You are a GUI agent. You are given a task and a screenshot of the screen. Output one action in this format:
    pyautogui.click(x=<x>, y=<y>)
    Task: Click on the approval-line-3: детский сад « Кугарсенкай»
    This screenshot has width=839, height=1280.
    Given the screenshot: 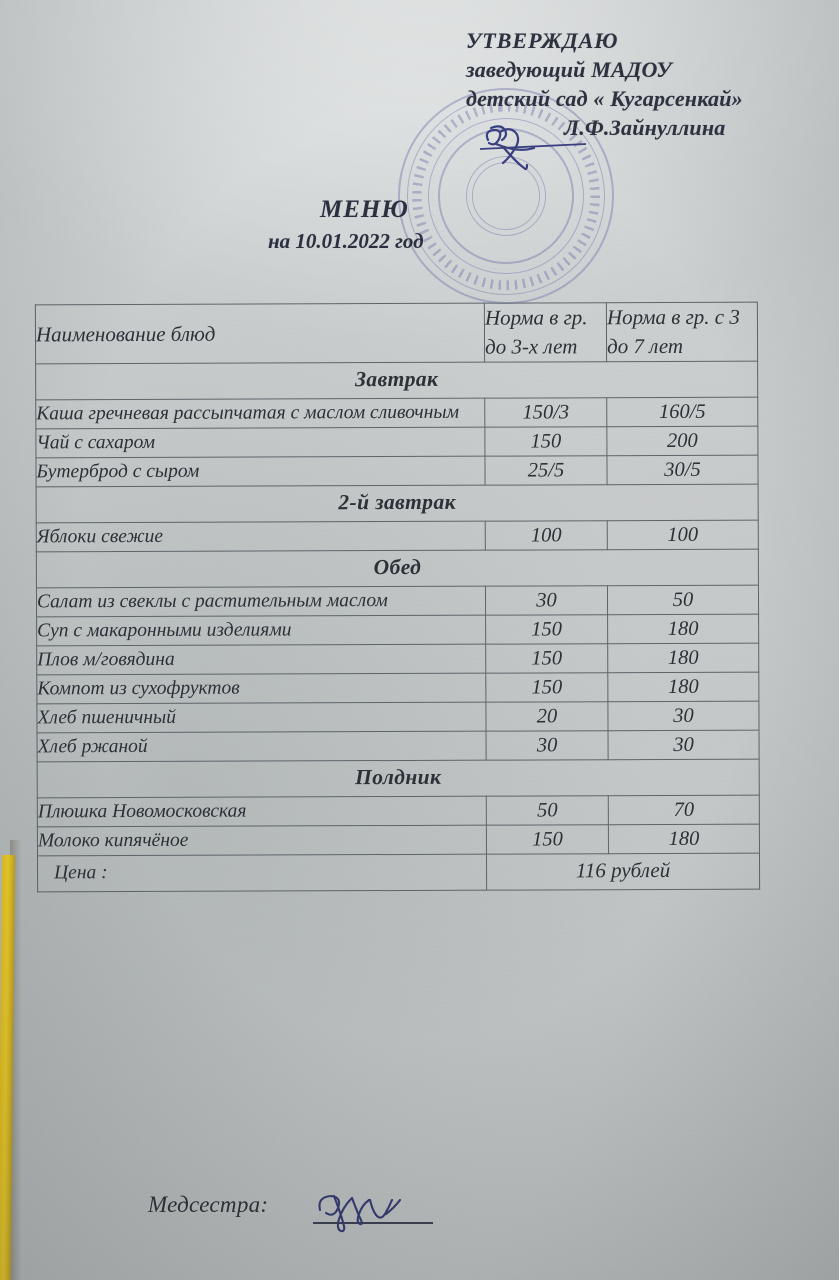 What is the action you would take?
    pyautogui.click(x=604, y=98)
    